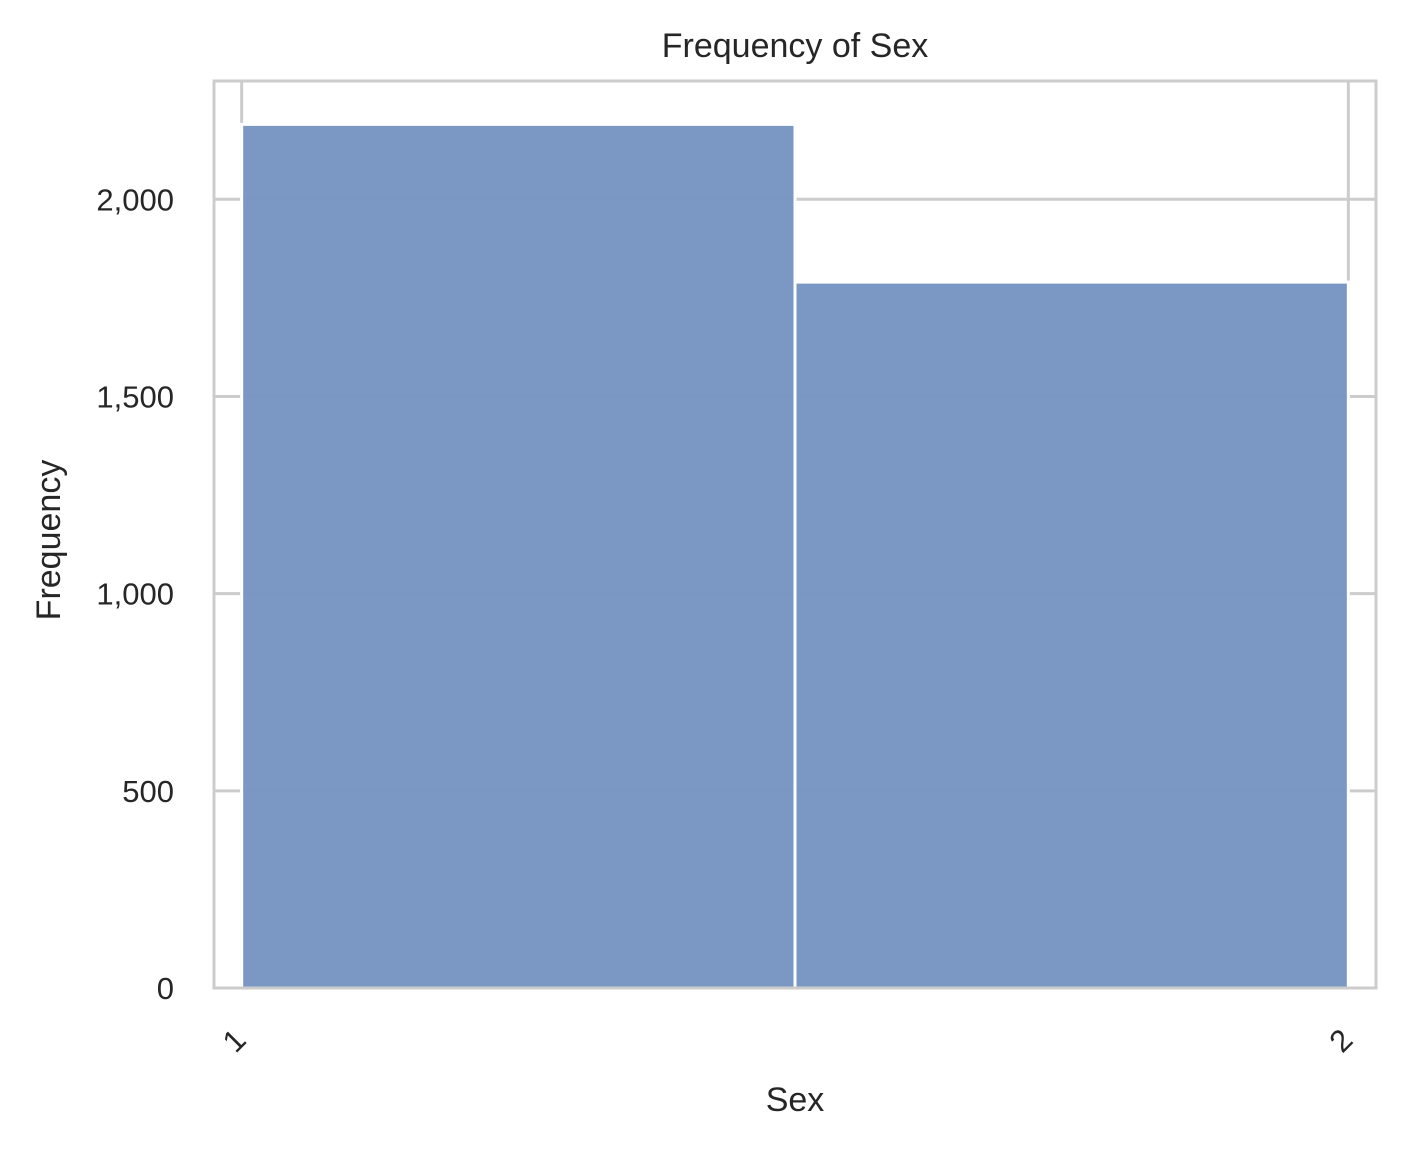 This screenshot has width=1406, height=1149. Describe the element at coordinates (135, 199) in the screenshot. I see `y-tick-label: 2,000` at that location.